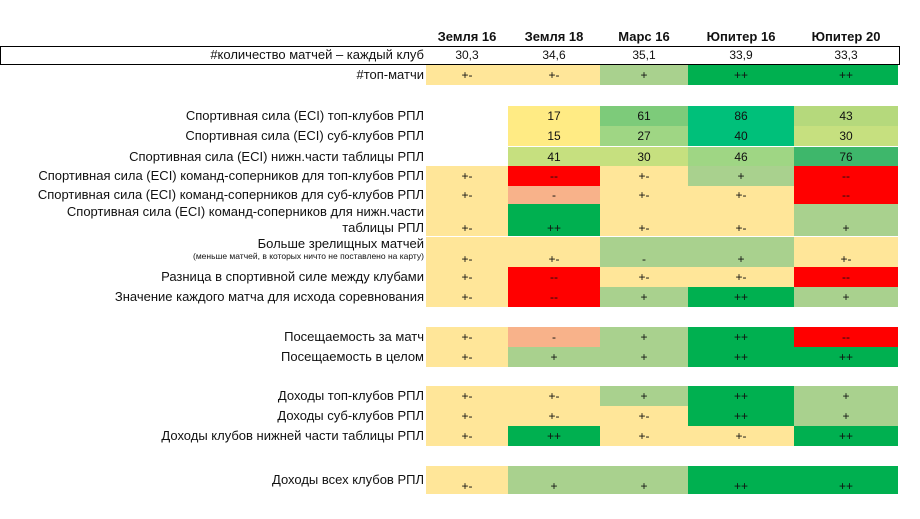 The image size is (920, 519). Describe the element at coordinates (846, 55) in the screenshot. I see `rating-cell: 33,3` at that location.